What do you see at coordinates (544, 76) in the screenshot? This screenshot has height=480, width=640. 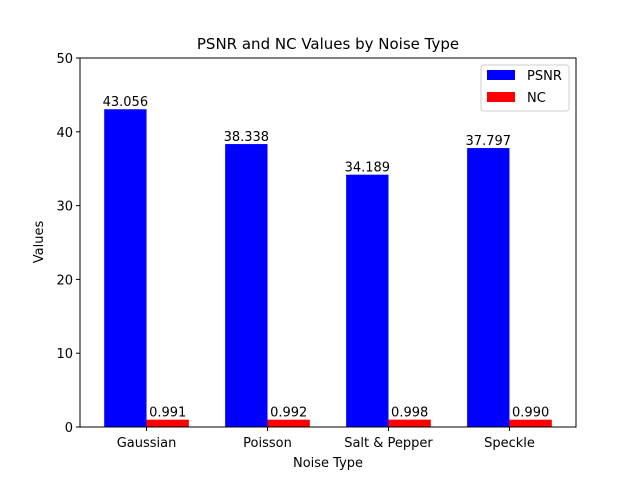 I see `legend-label-psnr: PSNR` at bounding box center [544, 76].